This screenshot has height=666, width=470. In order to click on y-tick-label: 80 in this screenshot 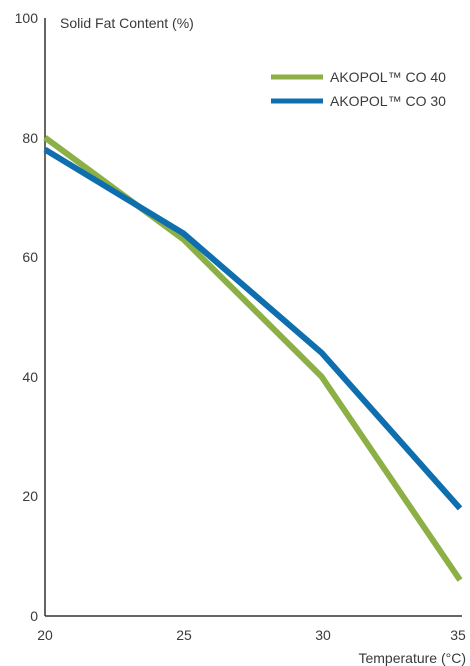, I will do `click(30, 138)`.